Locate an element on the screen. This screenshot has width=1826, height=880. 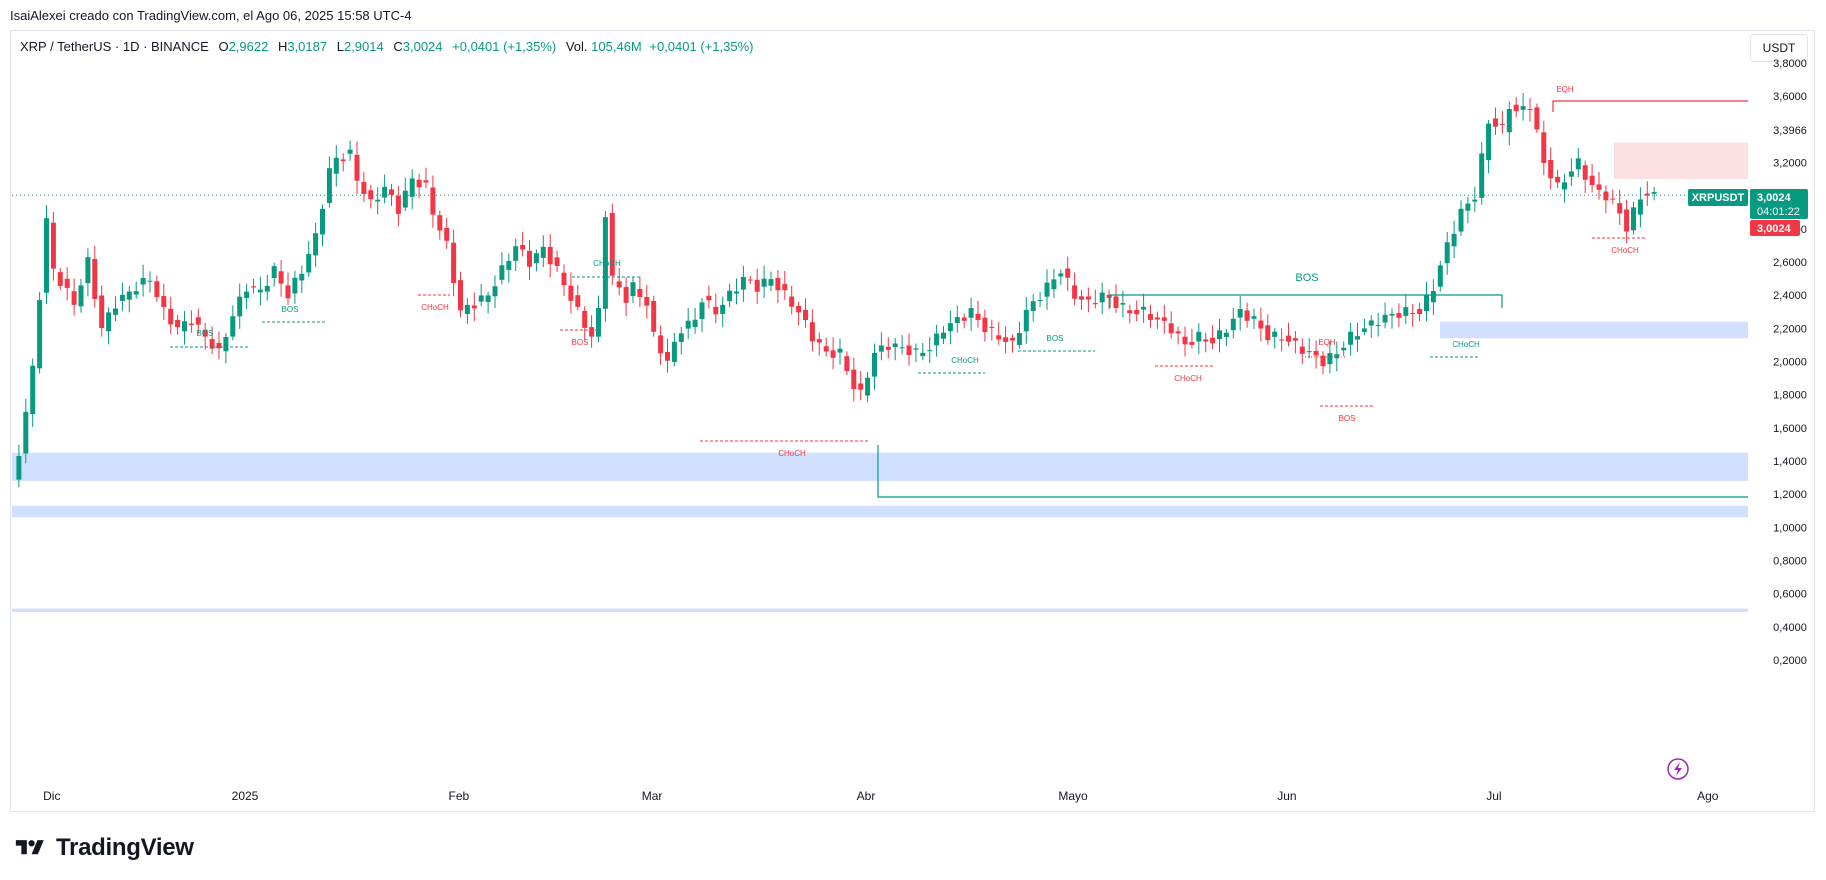
low-value: 2,9014 is located at coordinates (363, 46).